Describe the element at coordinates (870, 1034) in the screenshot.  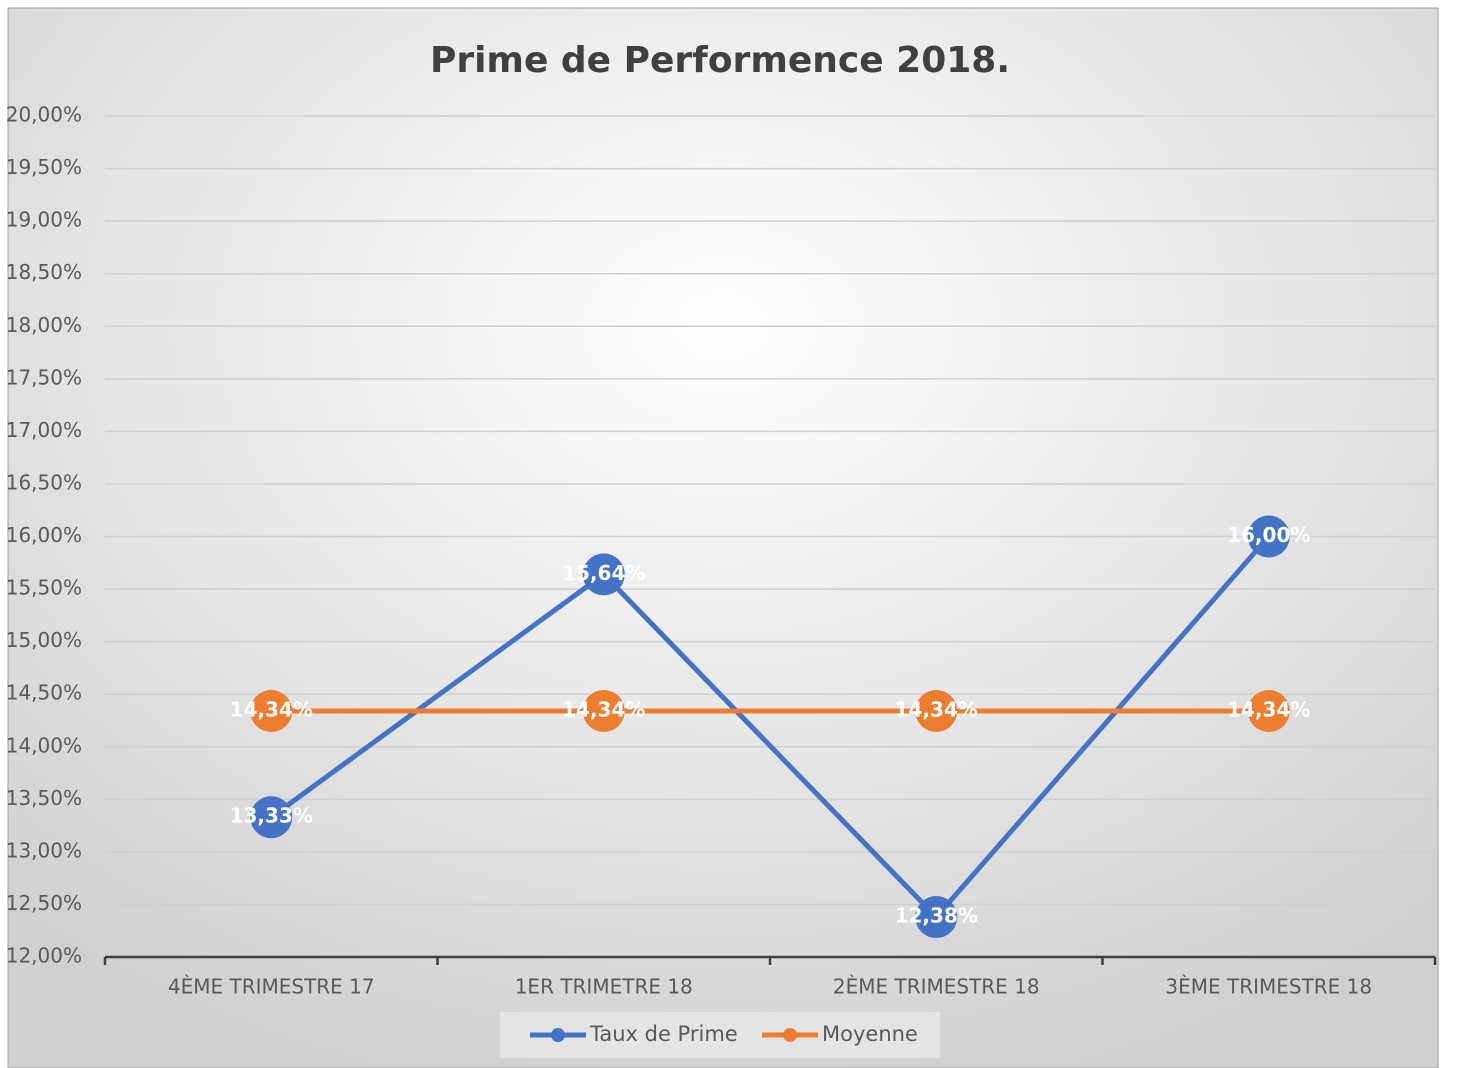
I see `legend-label: Moyenne` at that location.